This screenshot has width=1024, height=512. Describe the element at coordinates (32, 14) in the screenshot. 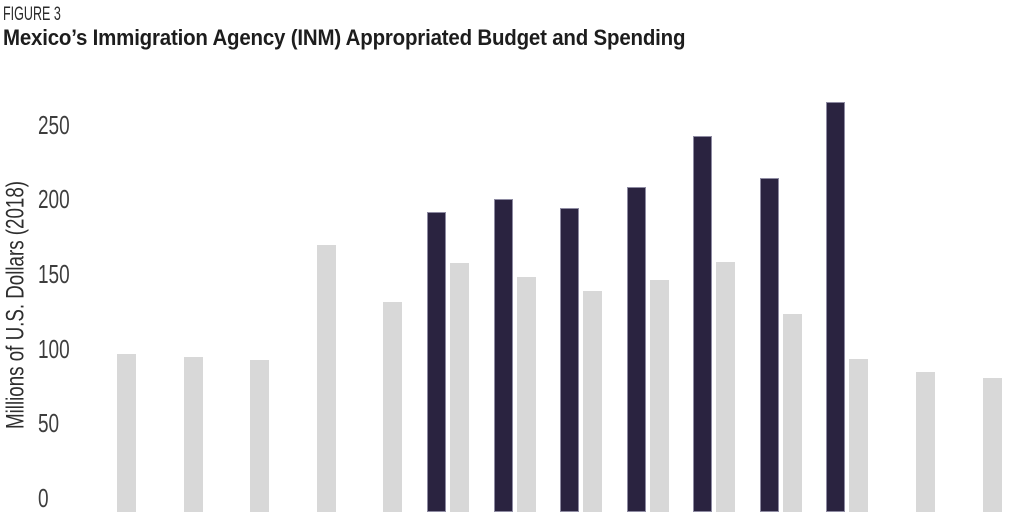

I see `figure-number-label: FIGURE 3` at that location.